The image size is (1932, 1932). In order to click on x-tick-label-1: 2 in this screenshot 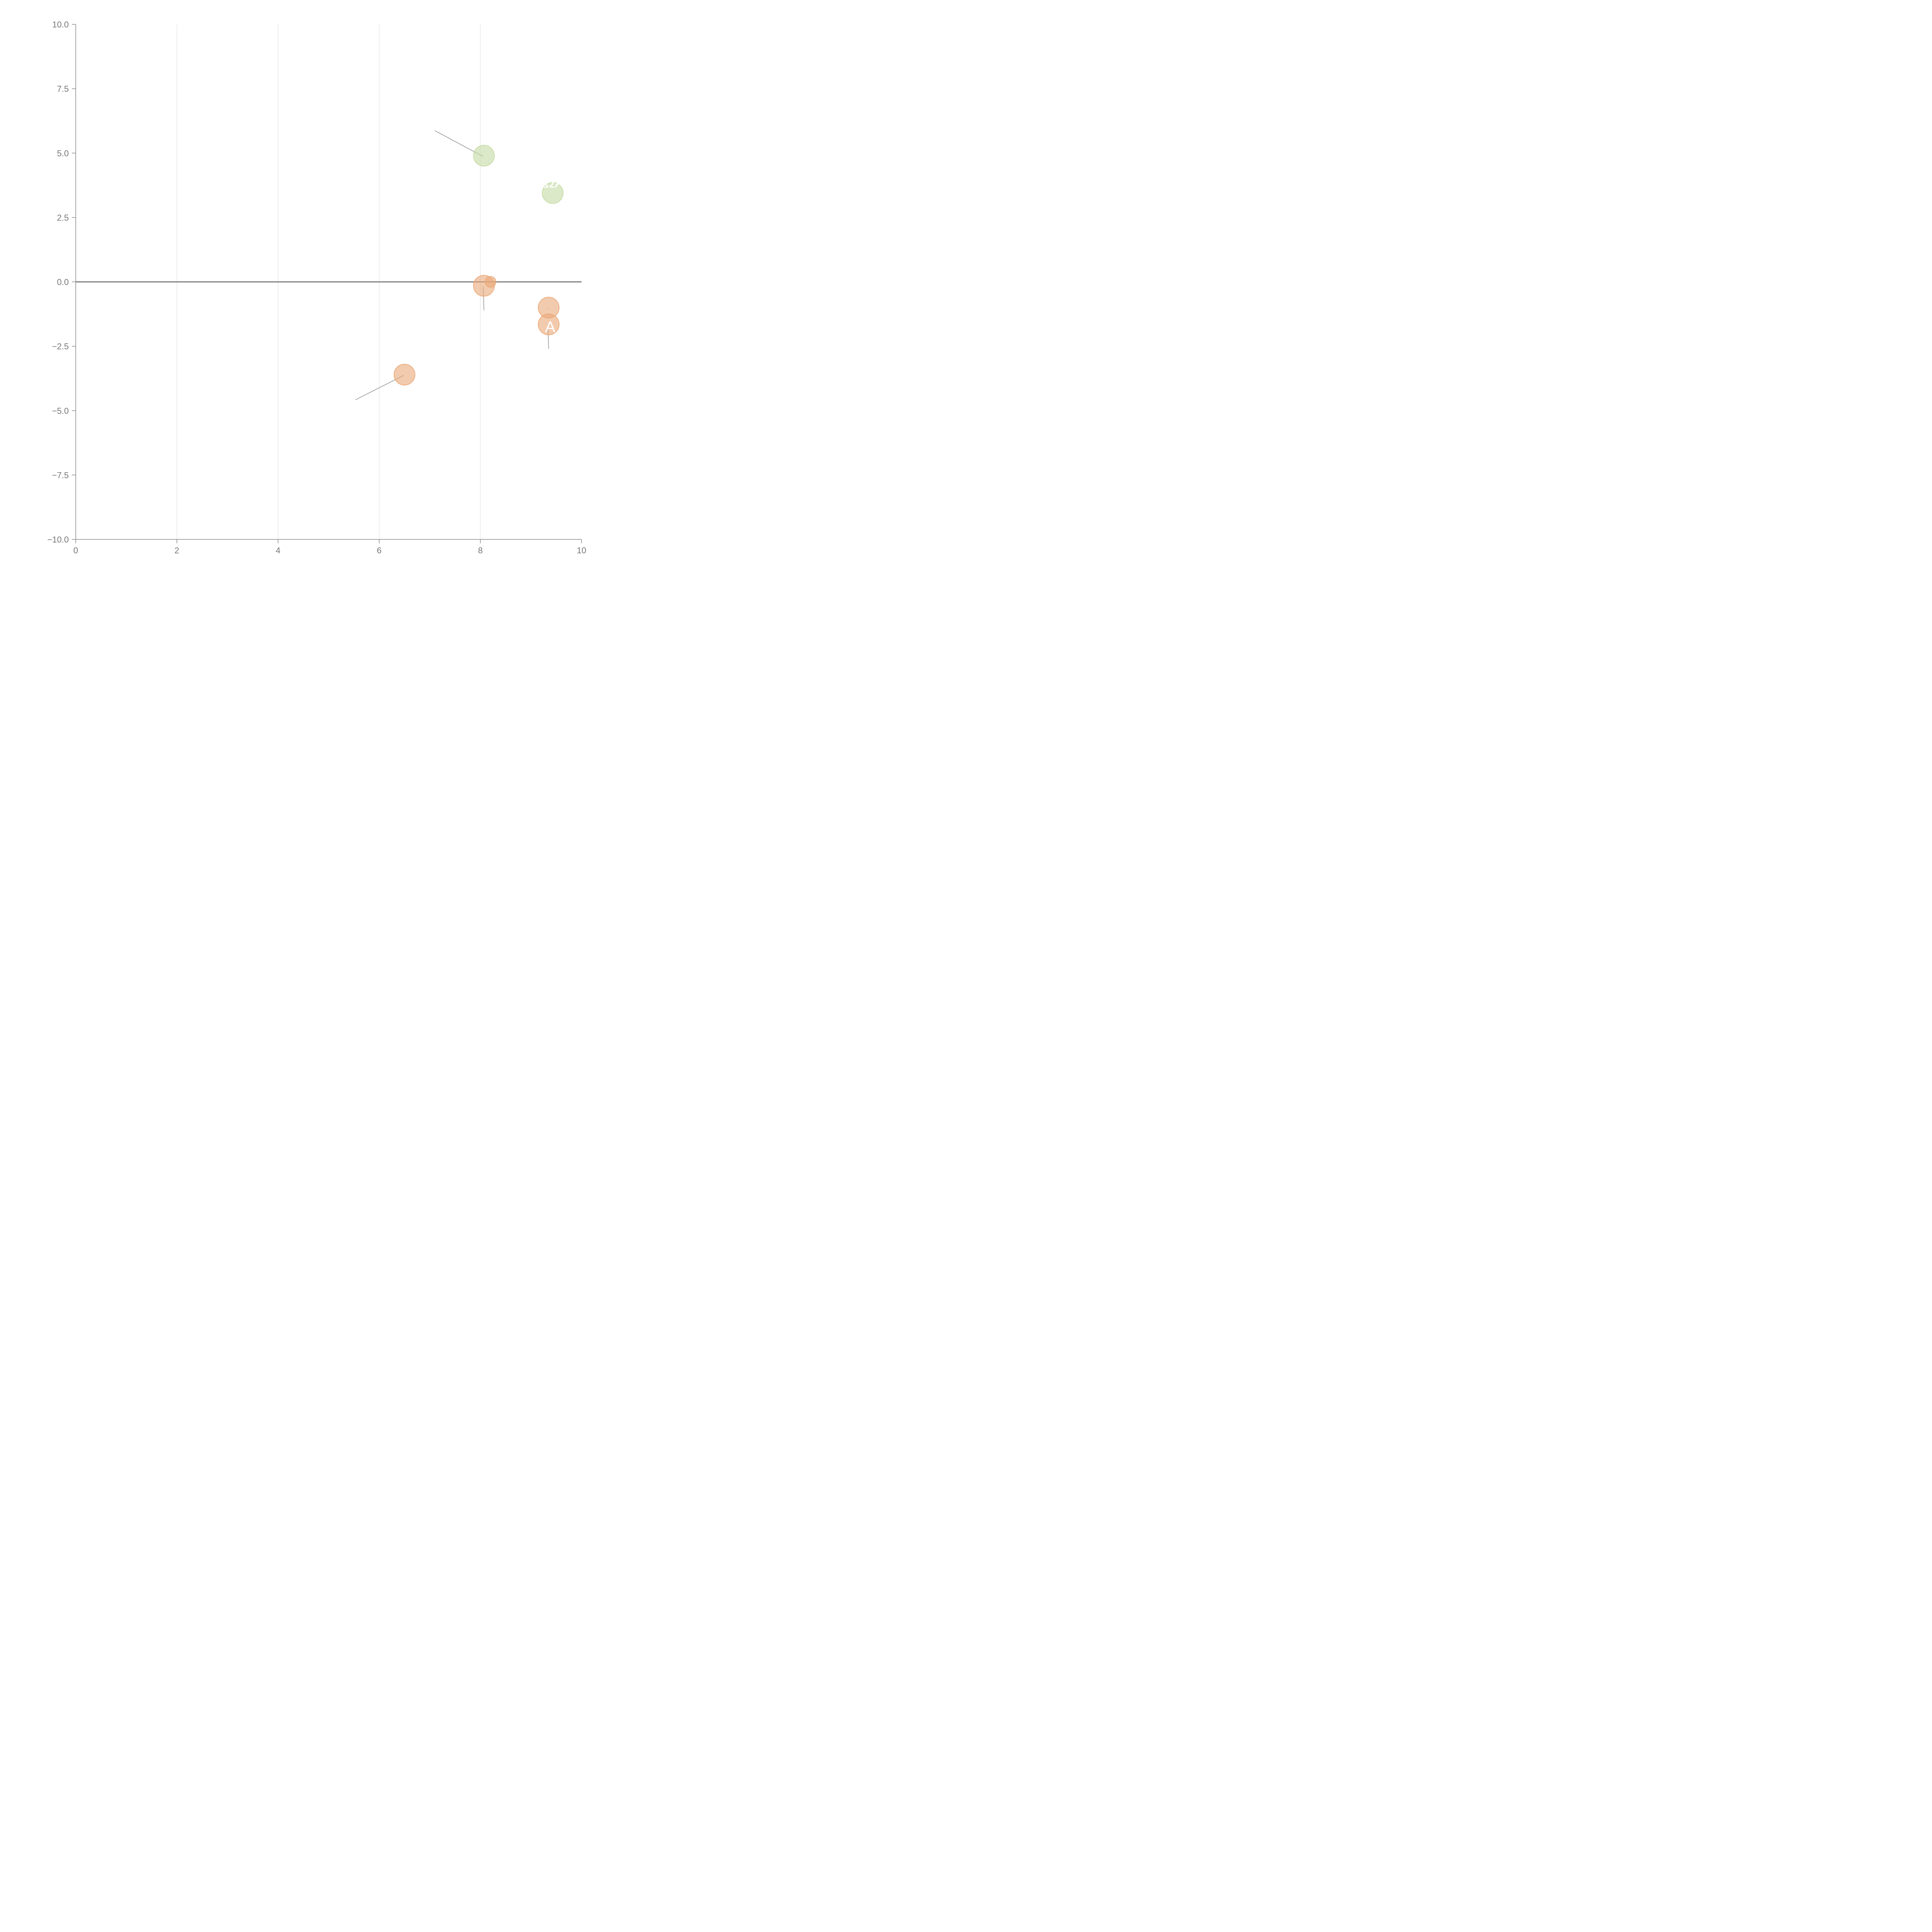, I will do `click(177, 550)`.